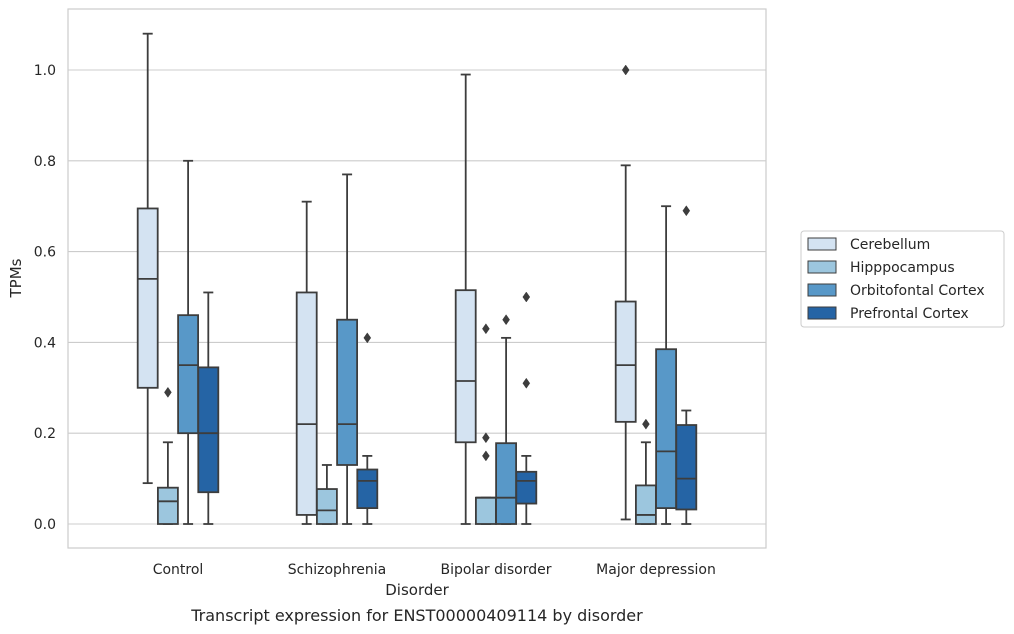 The width and height of the screenshot is (1014, 634). What do you see at coordinates (16, 278) in the screenshot?
I see `y-axis-label: TPMs` at bounding box center [16, 278].